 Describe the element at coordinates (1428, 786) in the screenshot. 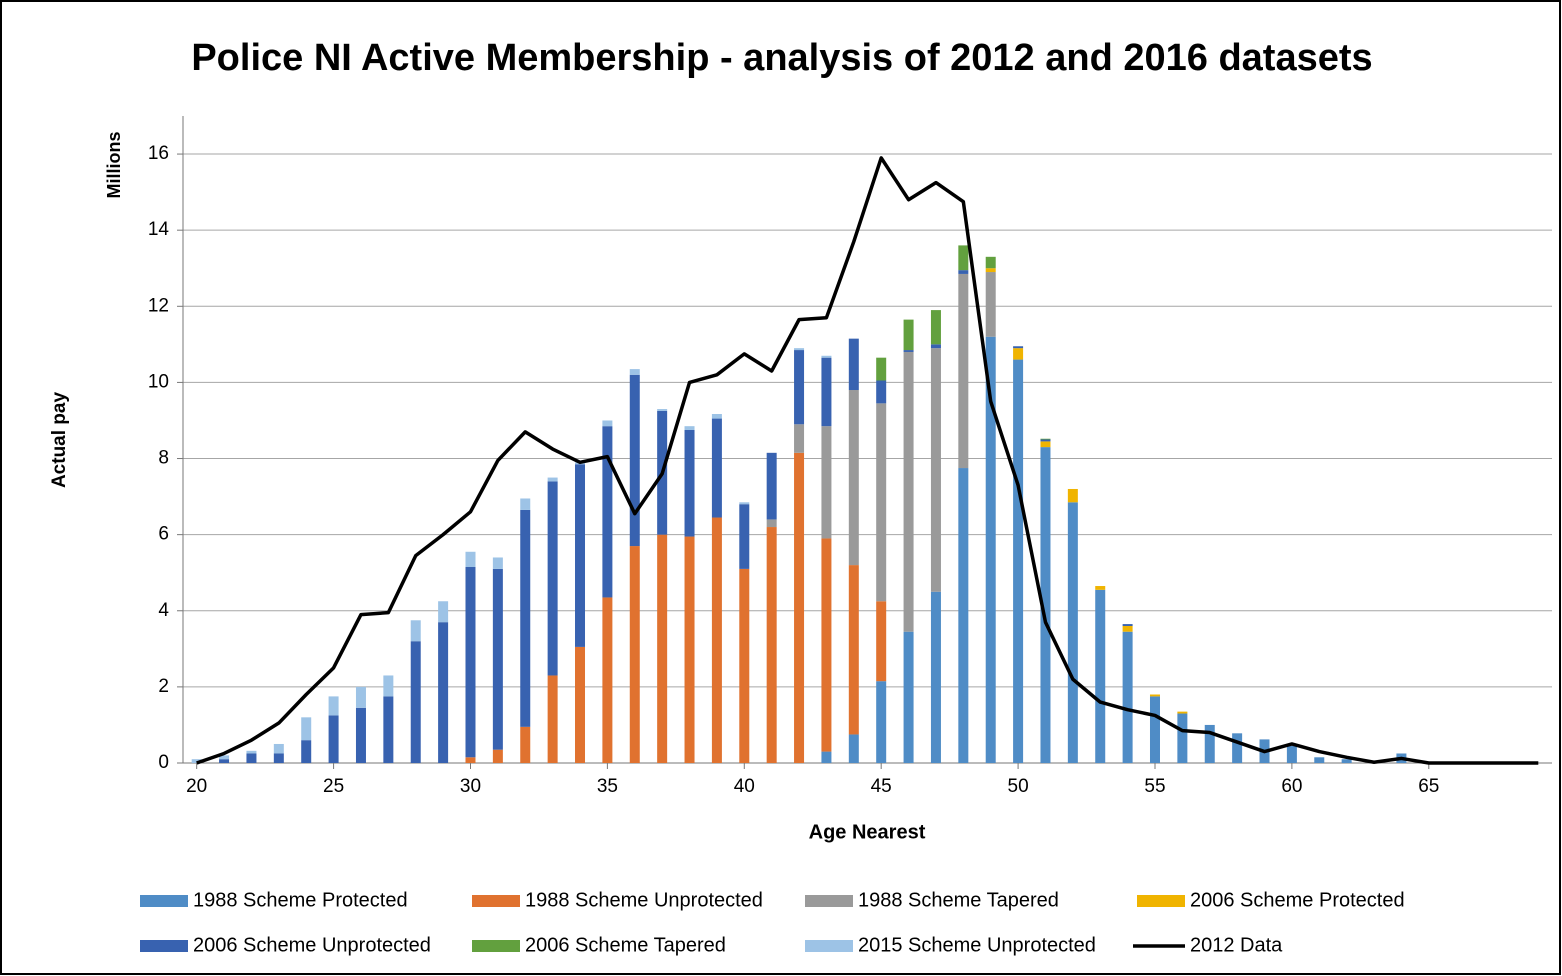

I see `x-tick-label: 65` at that location.